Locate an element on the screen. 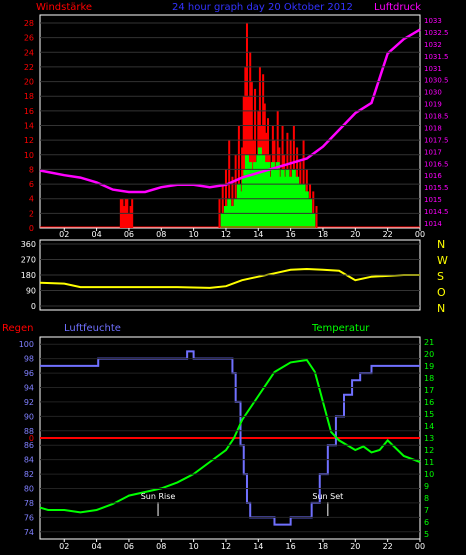 Image resolution: width=466 pixels, height=555 pixels. chart-title: 24 hour graph day 20 Oktober 2012 is located at coordinates (262, 7).